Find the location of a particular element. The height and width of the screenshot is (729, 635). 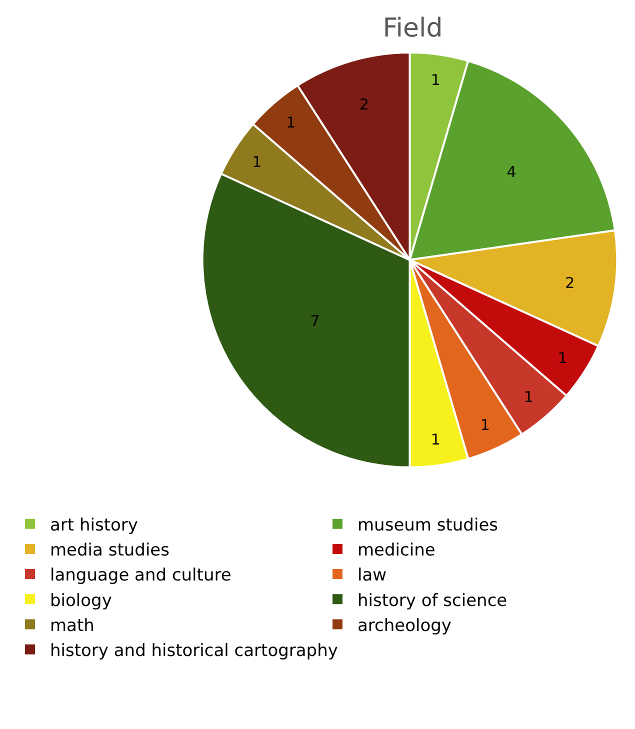

legend-label: law is located at coordinates (372, 576).